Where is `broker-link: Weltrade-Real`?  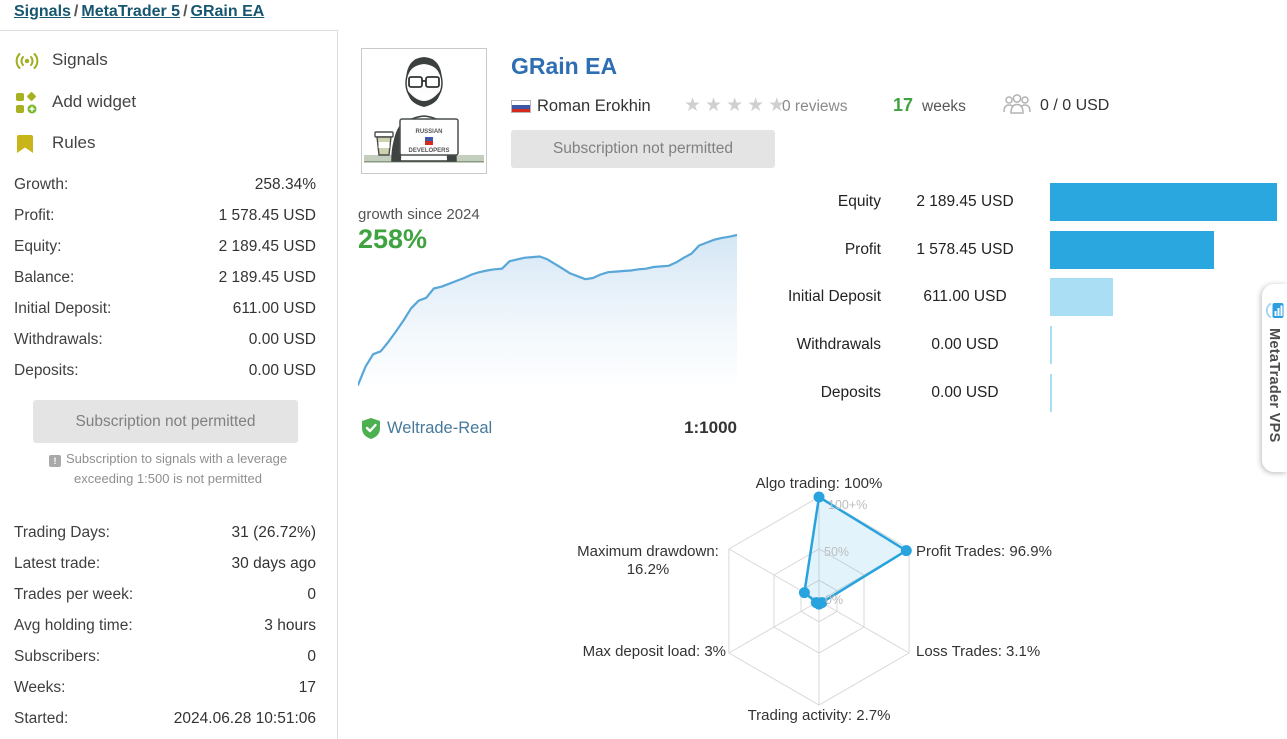 broker-link: Weltrade-Real is located at coordinates (440, 428).